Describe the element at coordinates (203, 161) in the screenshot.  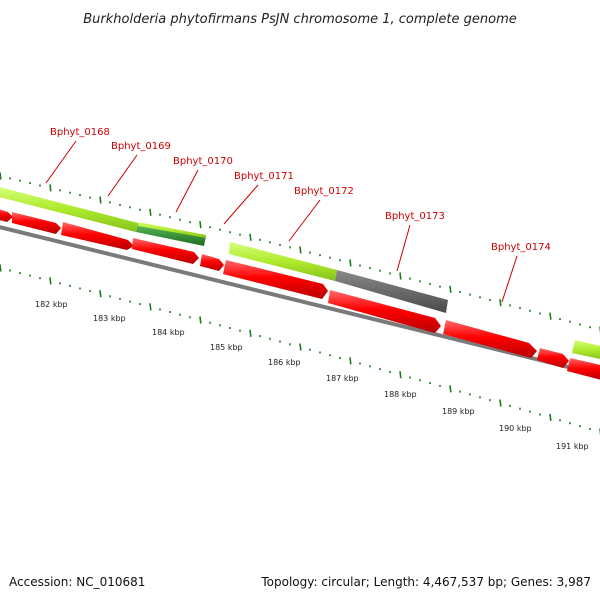
I see `gene-label: Bphyt_0170` at that location.